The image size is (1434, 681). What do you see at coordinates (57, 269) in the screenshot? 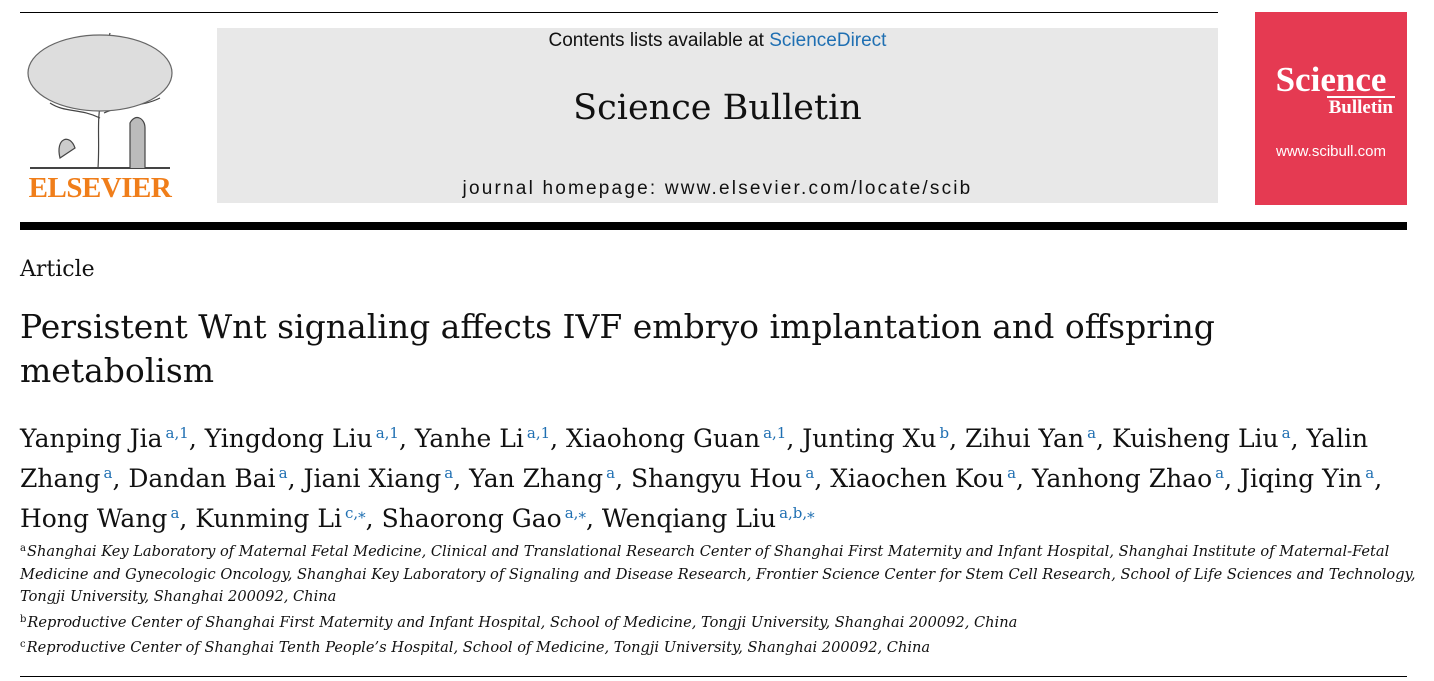
I see `article-type: Article` at bounding box center [57, 269].